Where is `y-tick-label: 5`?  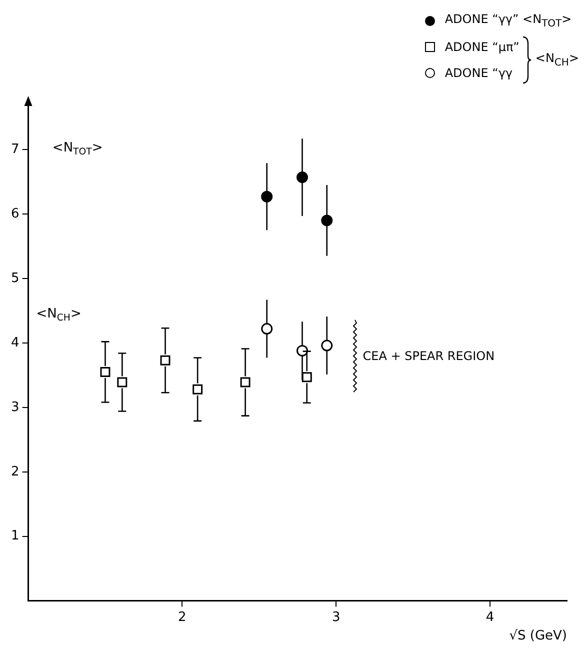
y-tick-label: 5 is located at coordinates (15, 278).